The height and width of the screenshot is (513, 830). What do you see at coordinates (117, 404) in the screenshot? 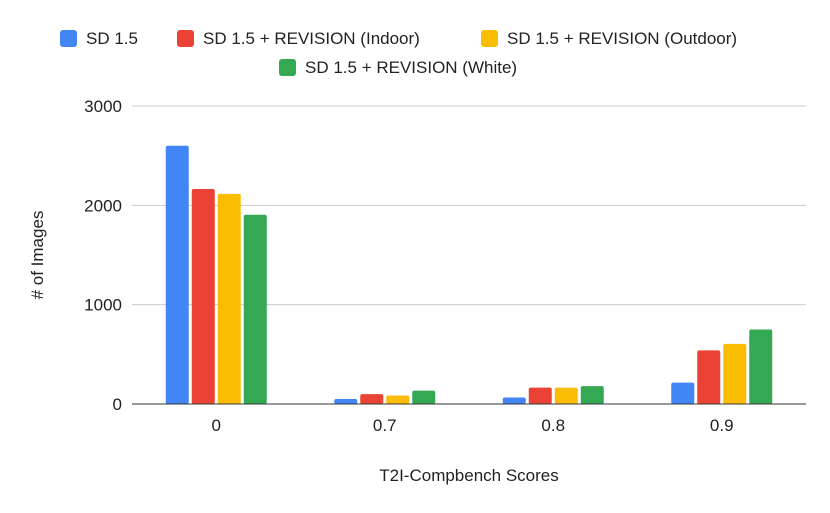
I see `y-tick-label: 0` at bounding box center [117, 404].